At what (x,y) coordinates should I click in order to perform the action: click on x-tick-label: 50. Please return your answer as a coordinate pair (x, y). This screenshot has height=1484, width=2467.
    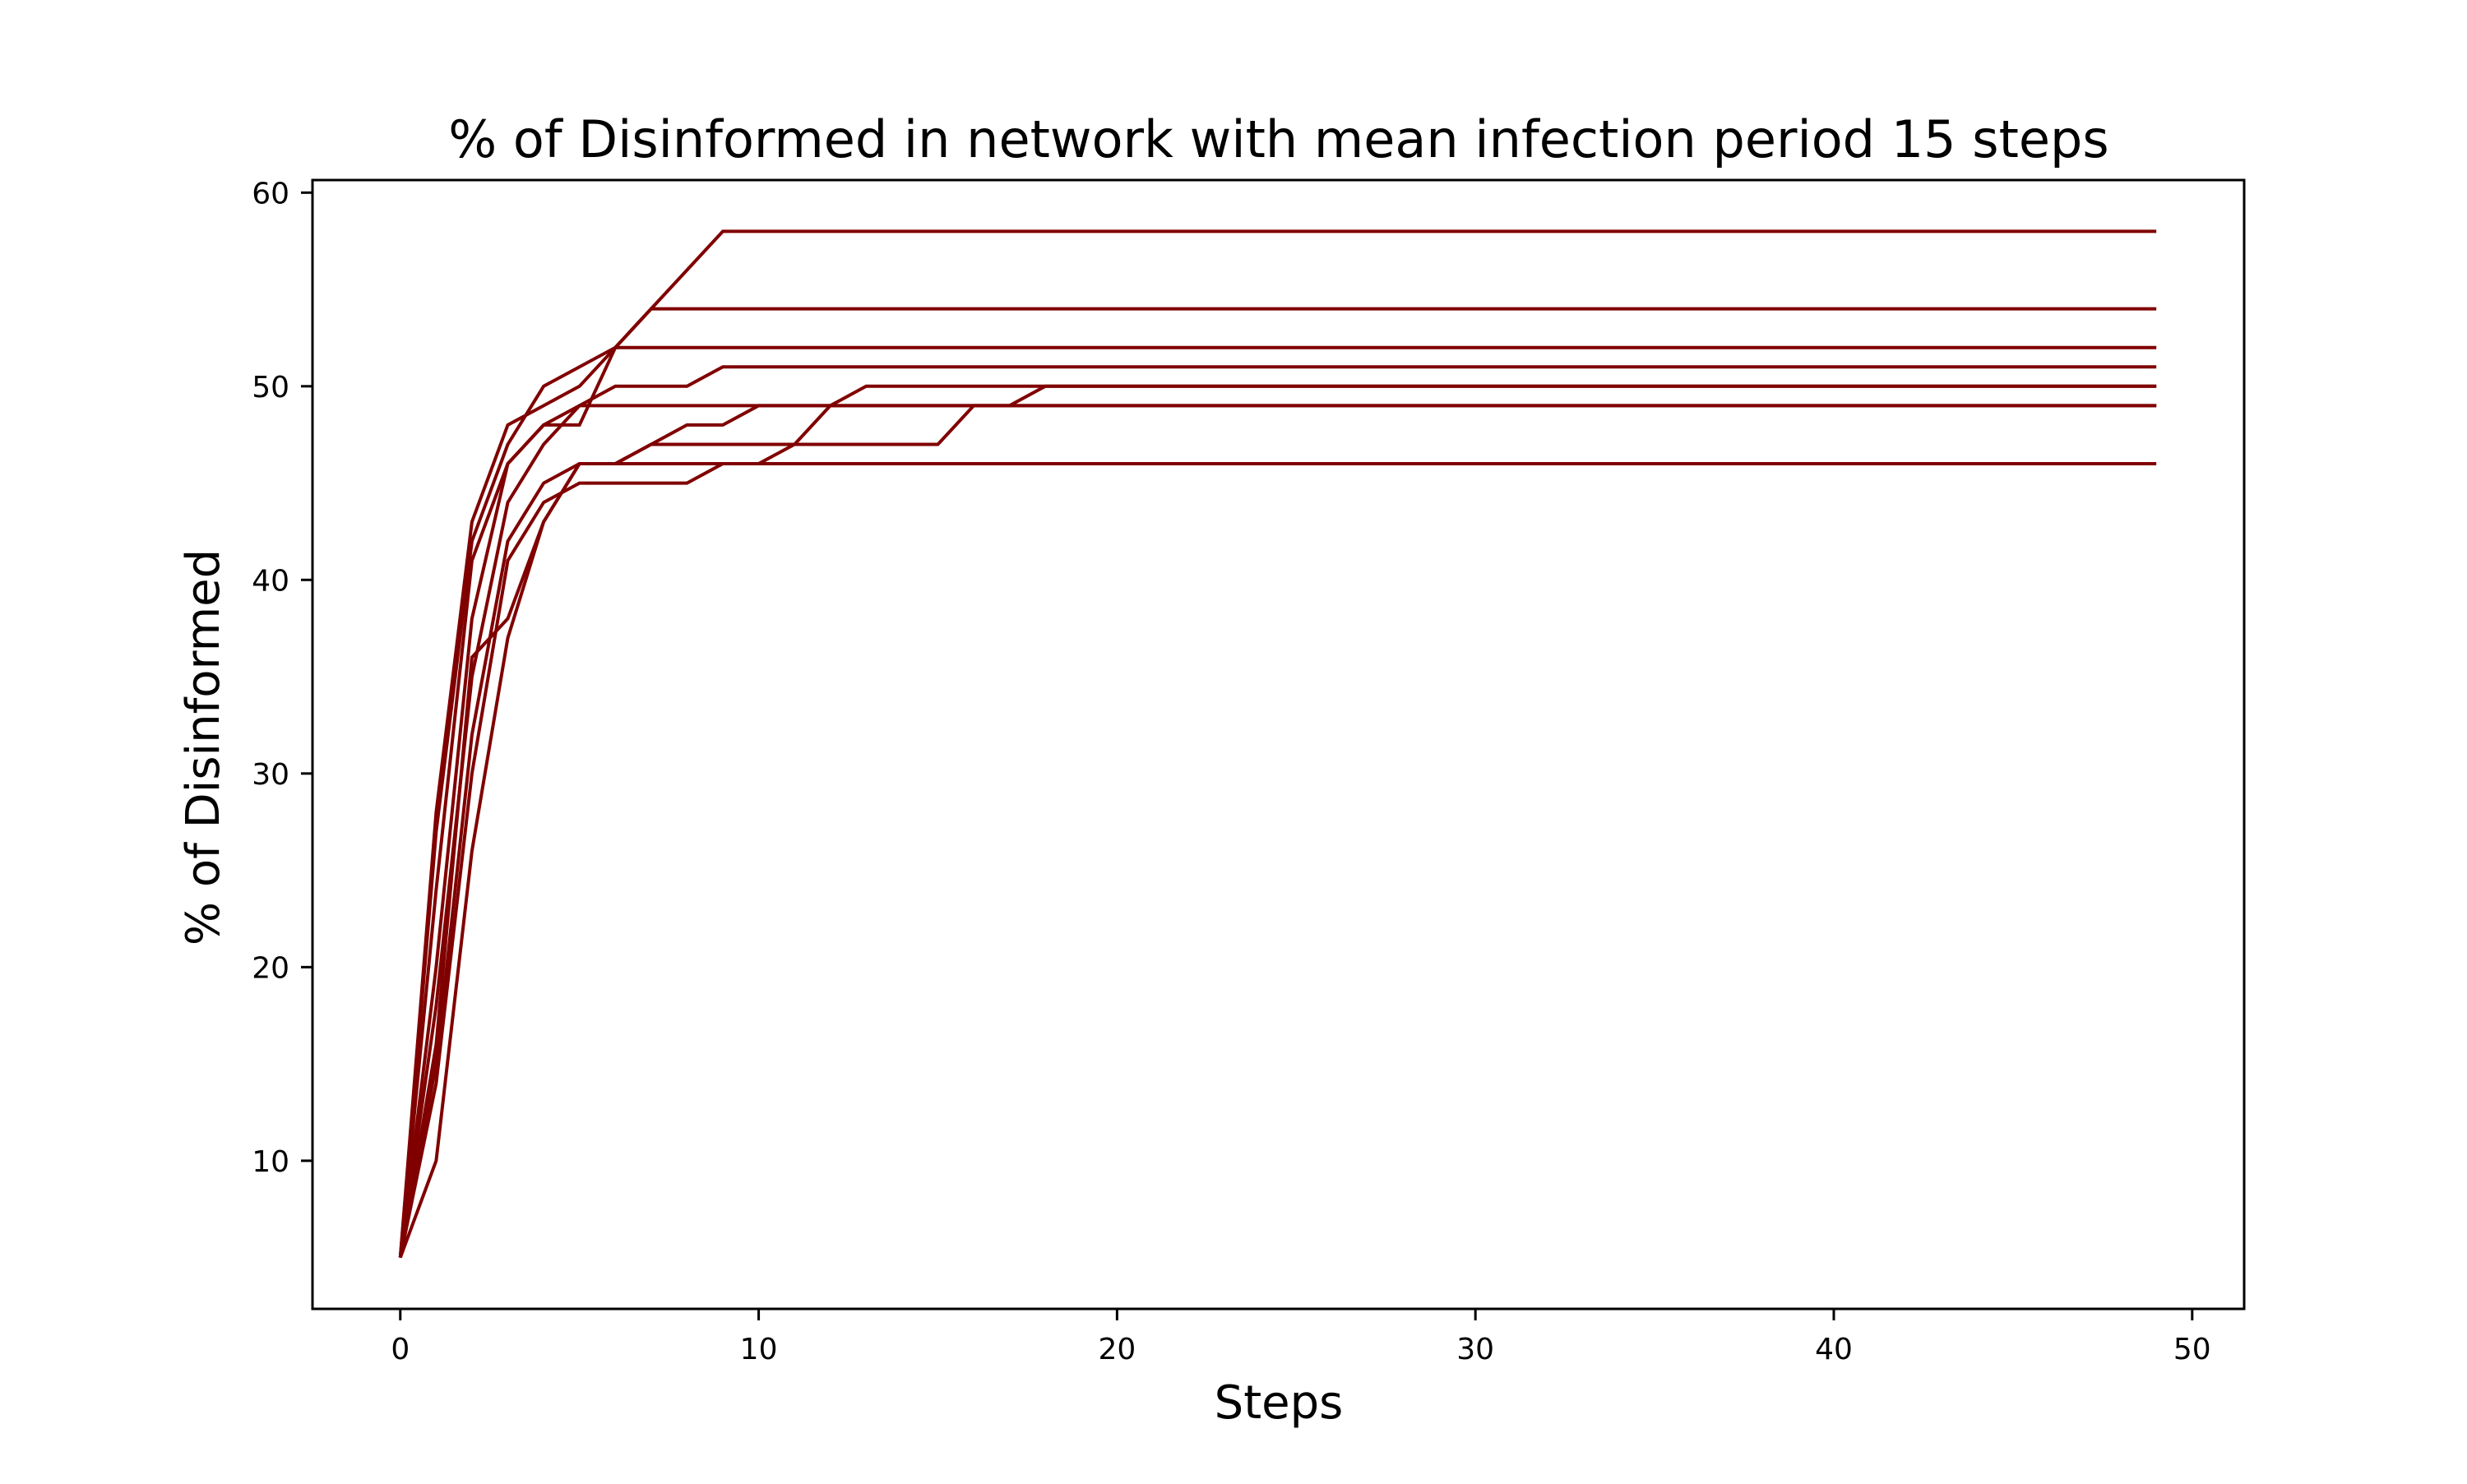
    Looking at the image, I should click on (2192, 1349).